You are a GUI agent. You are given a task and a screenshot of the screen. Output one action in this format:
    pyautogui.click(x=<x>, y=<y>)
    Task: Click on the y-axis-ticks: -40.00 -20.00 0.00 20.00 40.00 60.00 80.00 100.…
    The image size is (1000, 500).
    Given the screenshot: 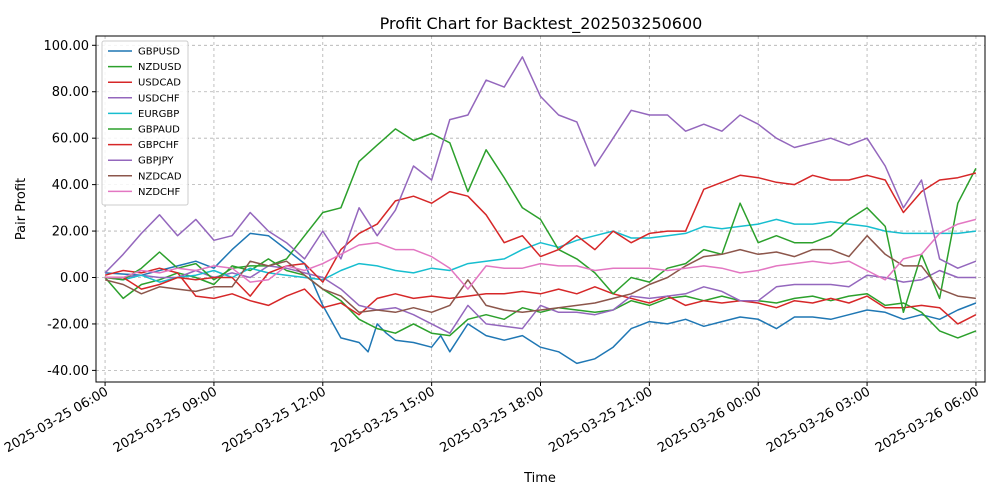 What is the action you would take?
    pyautogui.click(x=70, y=209)
    